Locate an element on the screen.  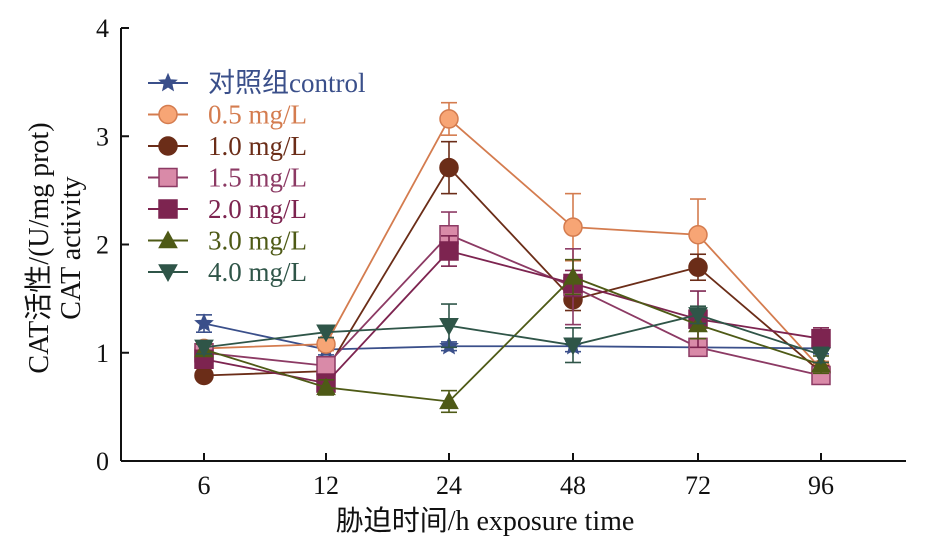
x-tick-label: 12 is located at coordinates (326, 485).